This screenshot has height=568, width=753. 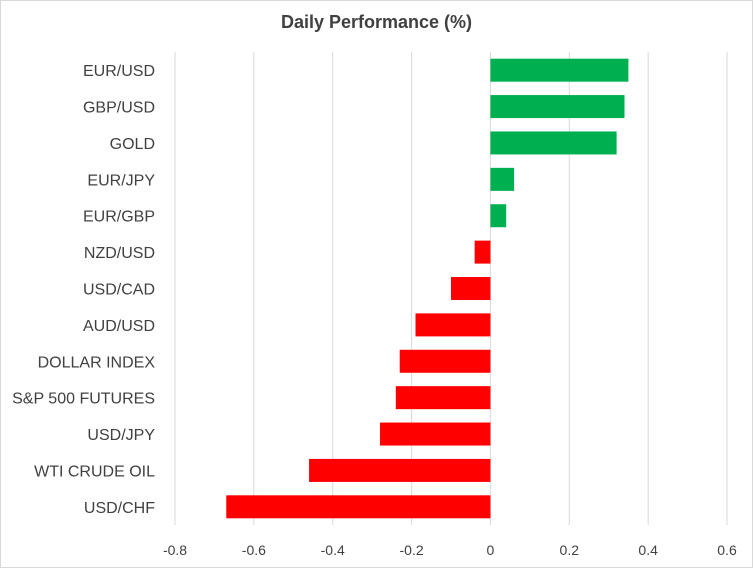 I want to click on category-label: EUR/GBP, so click(x=119, y=217).